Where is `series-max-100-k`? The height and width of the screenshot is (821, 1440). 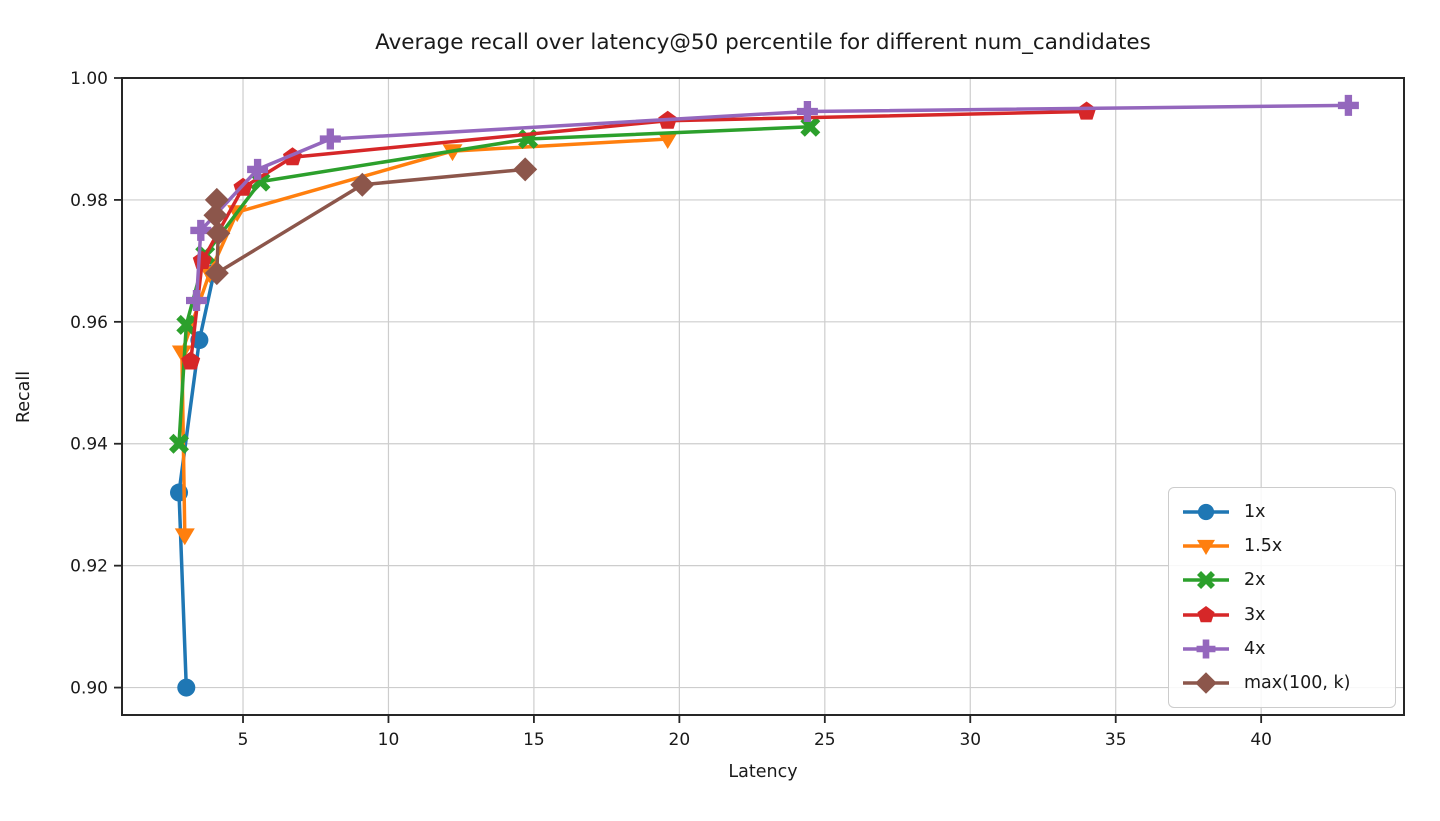 series-max-100-k is located at coordinates (370, 221).